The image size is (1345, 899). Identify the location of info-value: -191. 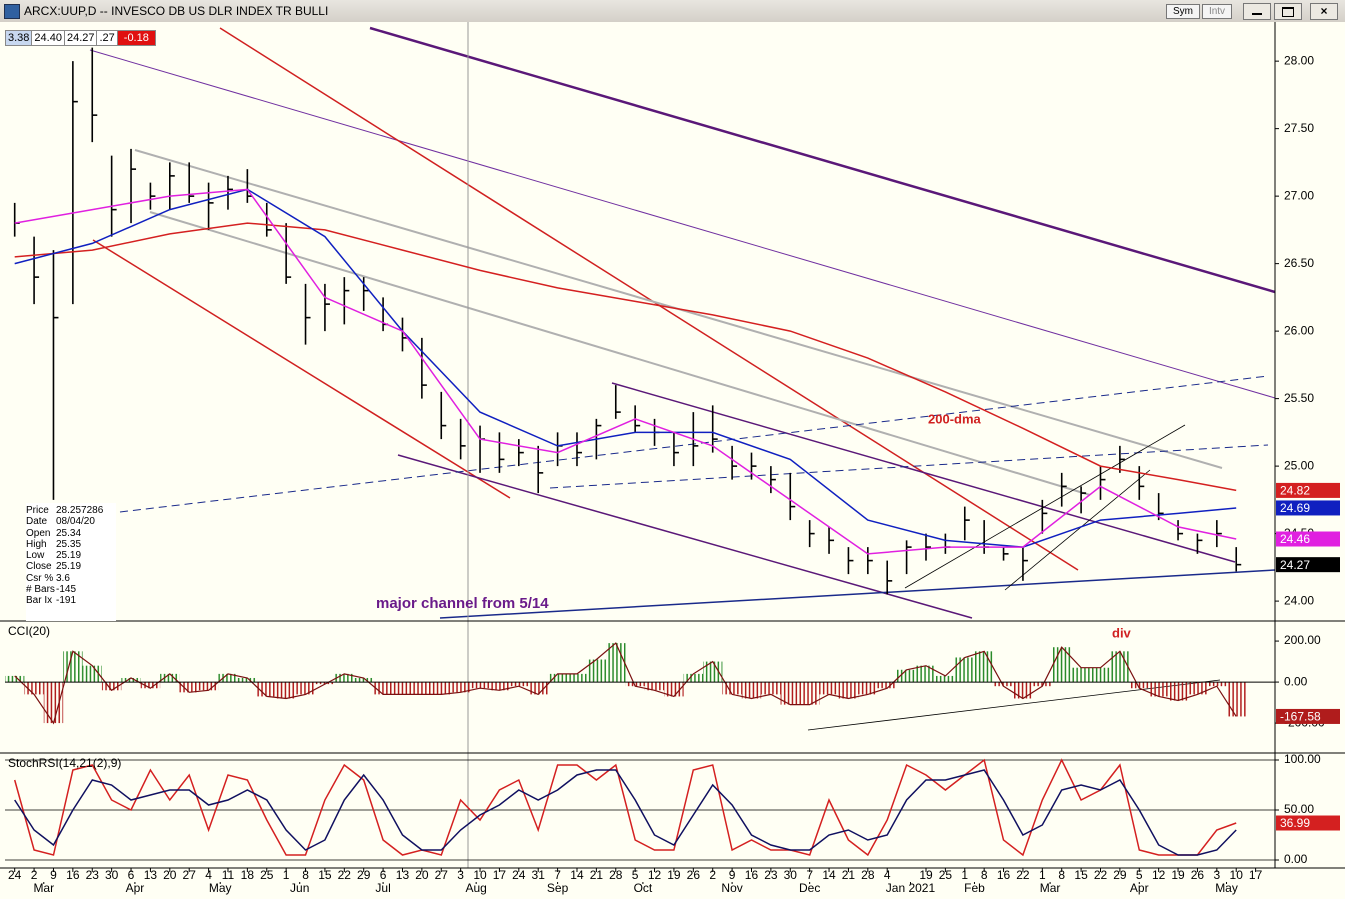
(66, 601).